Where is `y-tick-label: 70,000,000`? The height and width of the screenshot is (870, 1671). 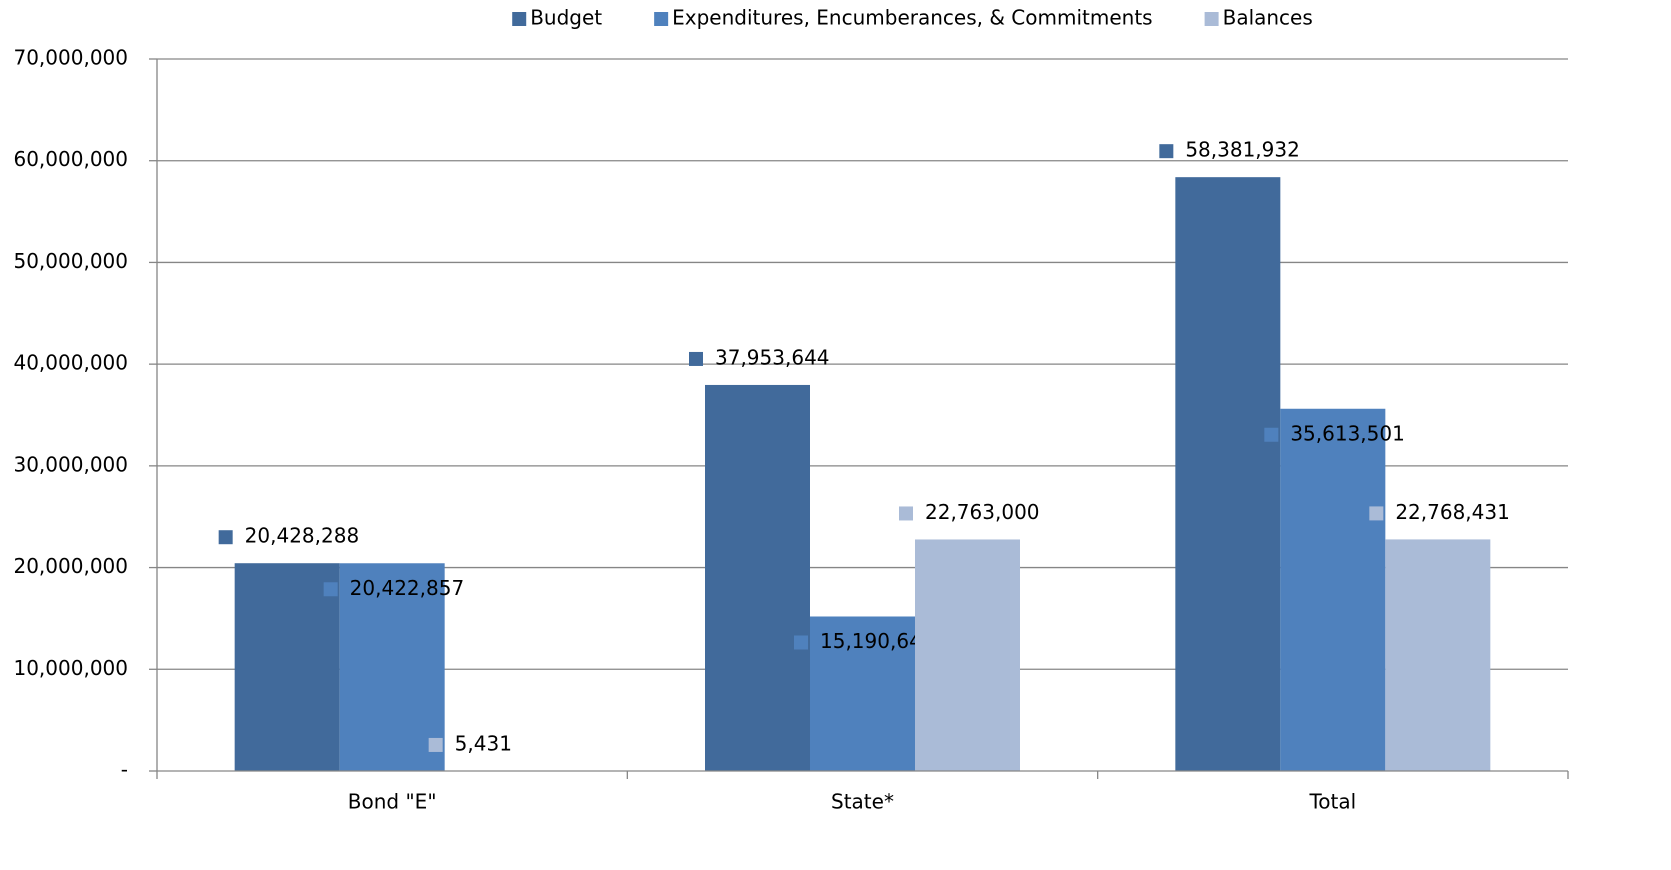
y-tick-label: 70,000,000 is located at coordinates (70, 58).